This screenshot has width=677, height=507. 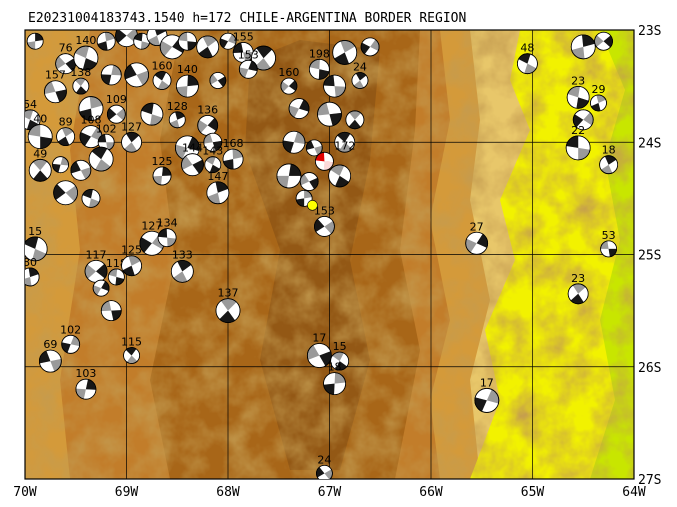 I want to click on depth-label: 17, so click(x=319, y=338).